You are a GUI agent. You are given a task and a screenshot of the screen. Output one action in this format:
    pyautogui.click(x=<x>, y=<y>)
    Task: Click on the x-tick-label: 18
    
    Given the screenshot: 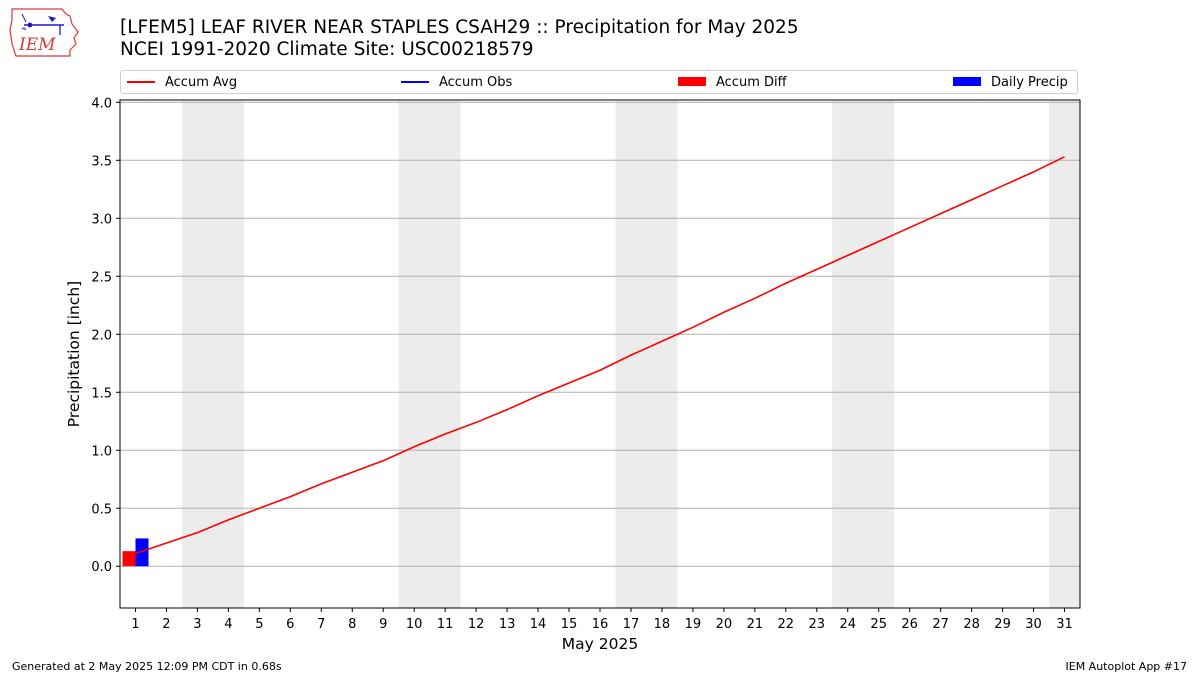 What is the action you would take?
    pyautogui.click(x=662, y=624)
    